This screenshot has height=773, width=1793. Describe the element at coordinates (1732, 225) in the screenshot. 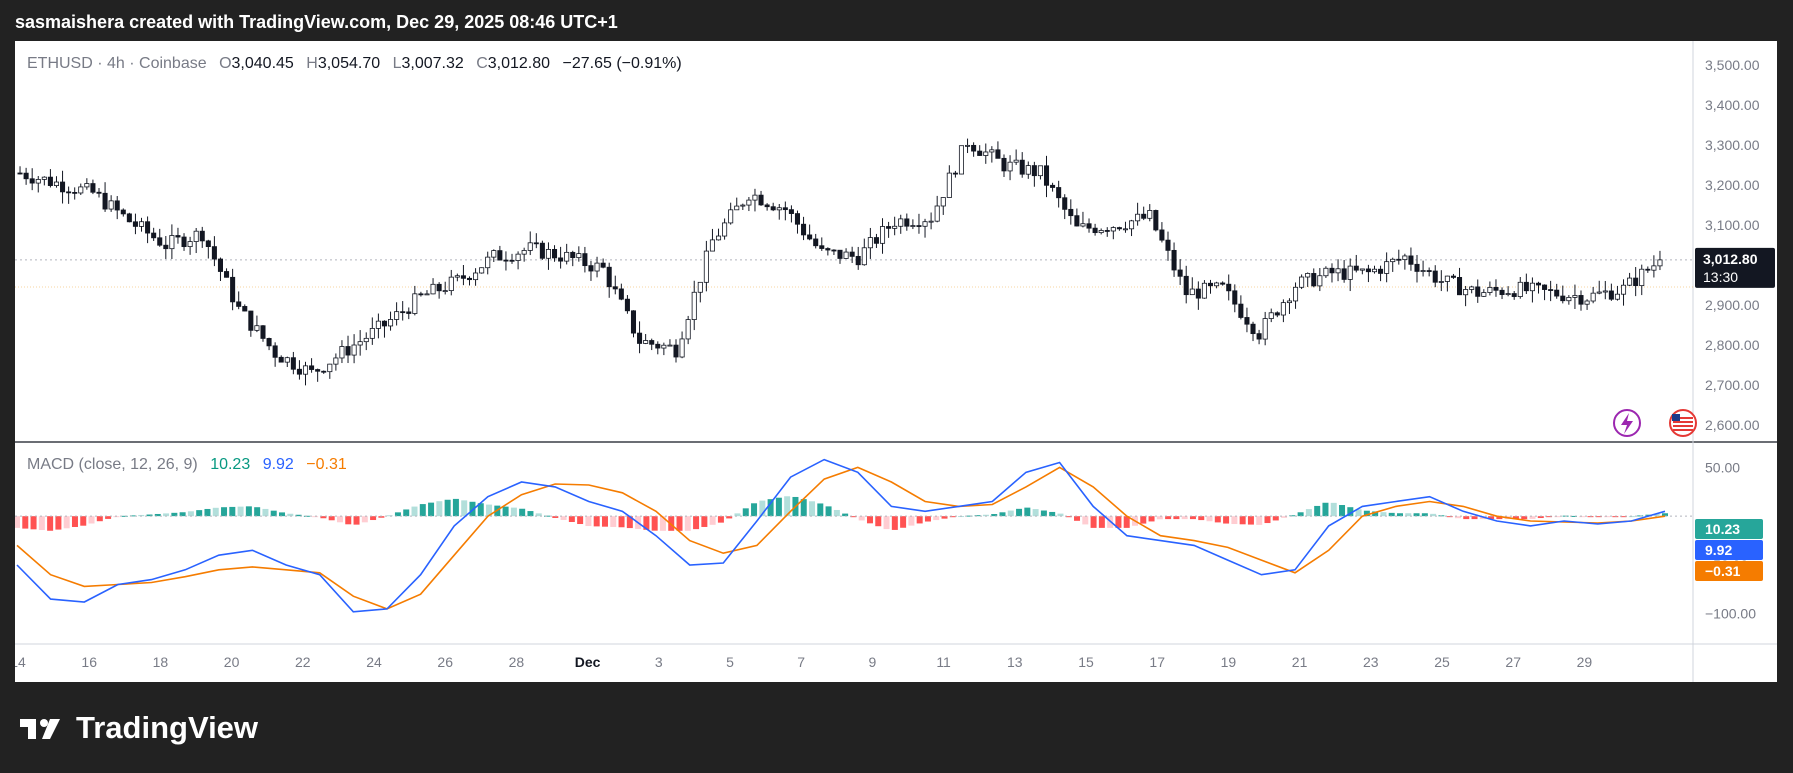

I see `price-tick-label: 3,100.00` at that location.